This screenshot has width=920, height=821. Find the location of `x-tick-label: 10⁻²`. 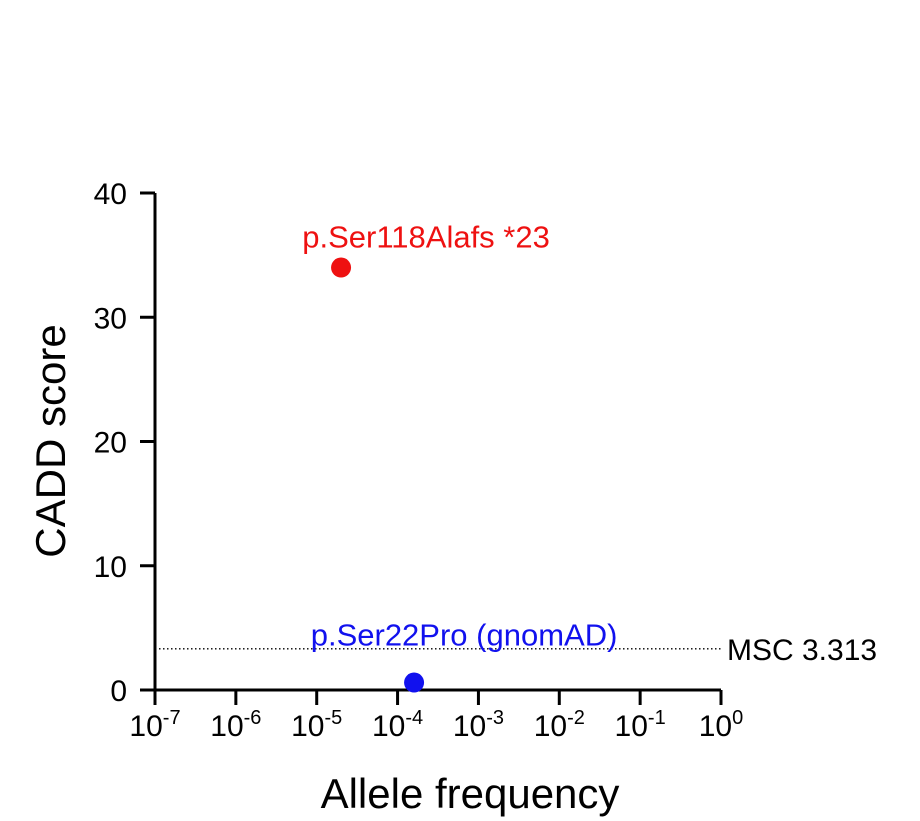

x-tick-label: 10⁻² is located at coordinates (559, 725).